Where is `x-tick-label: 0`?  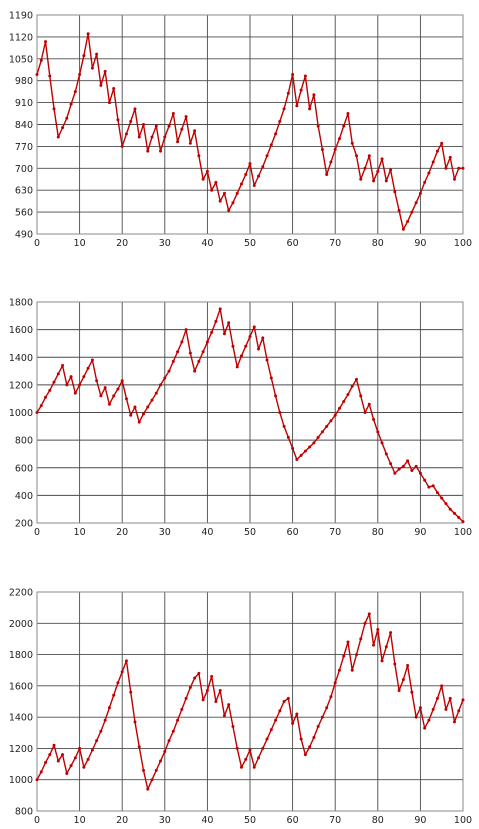
x-tick-label: 0 is located at coordinates (37, 820).